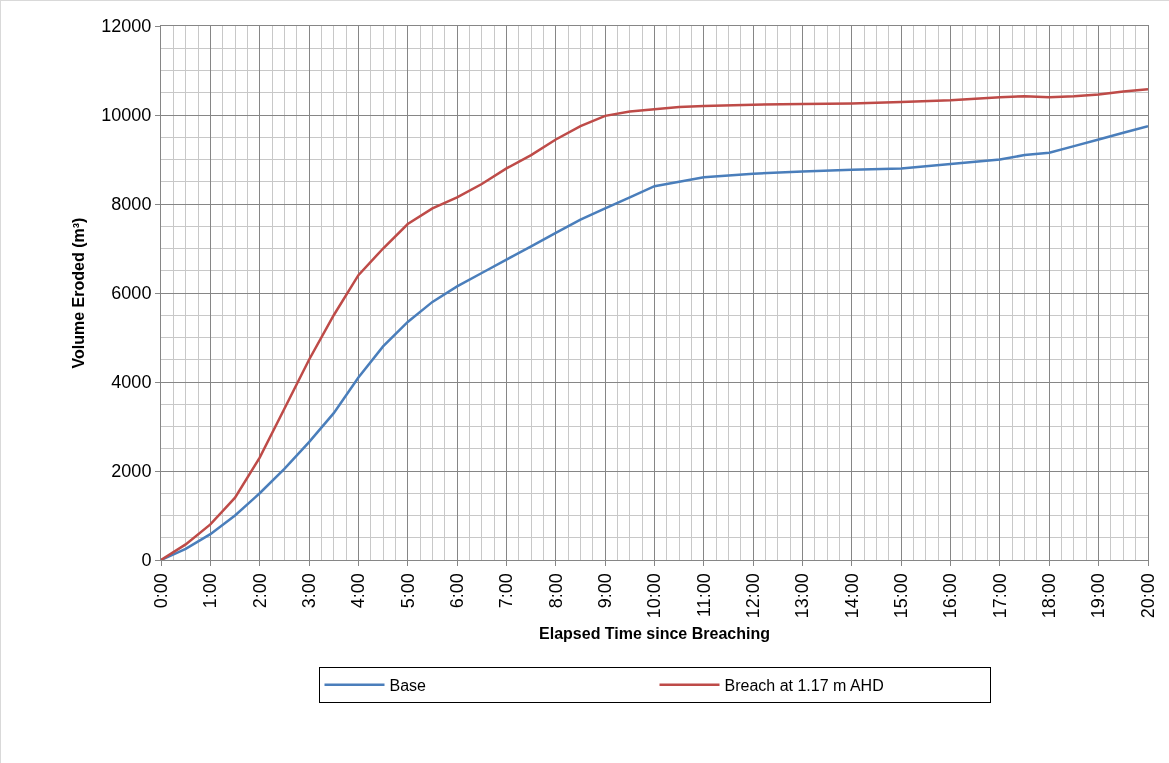 This screenshot has width=1169, height=763. I want to click on x-tick-label: 8:00, so click(555, 591).